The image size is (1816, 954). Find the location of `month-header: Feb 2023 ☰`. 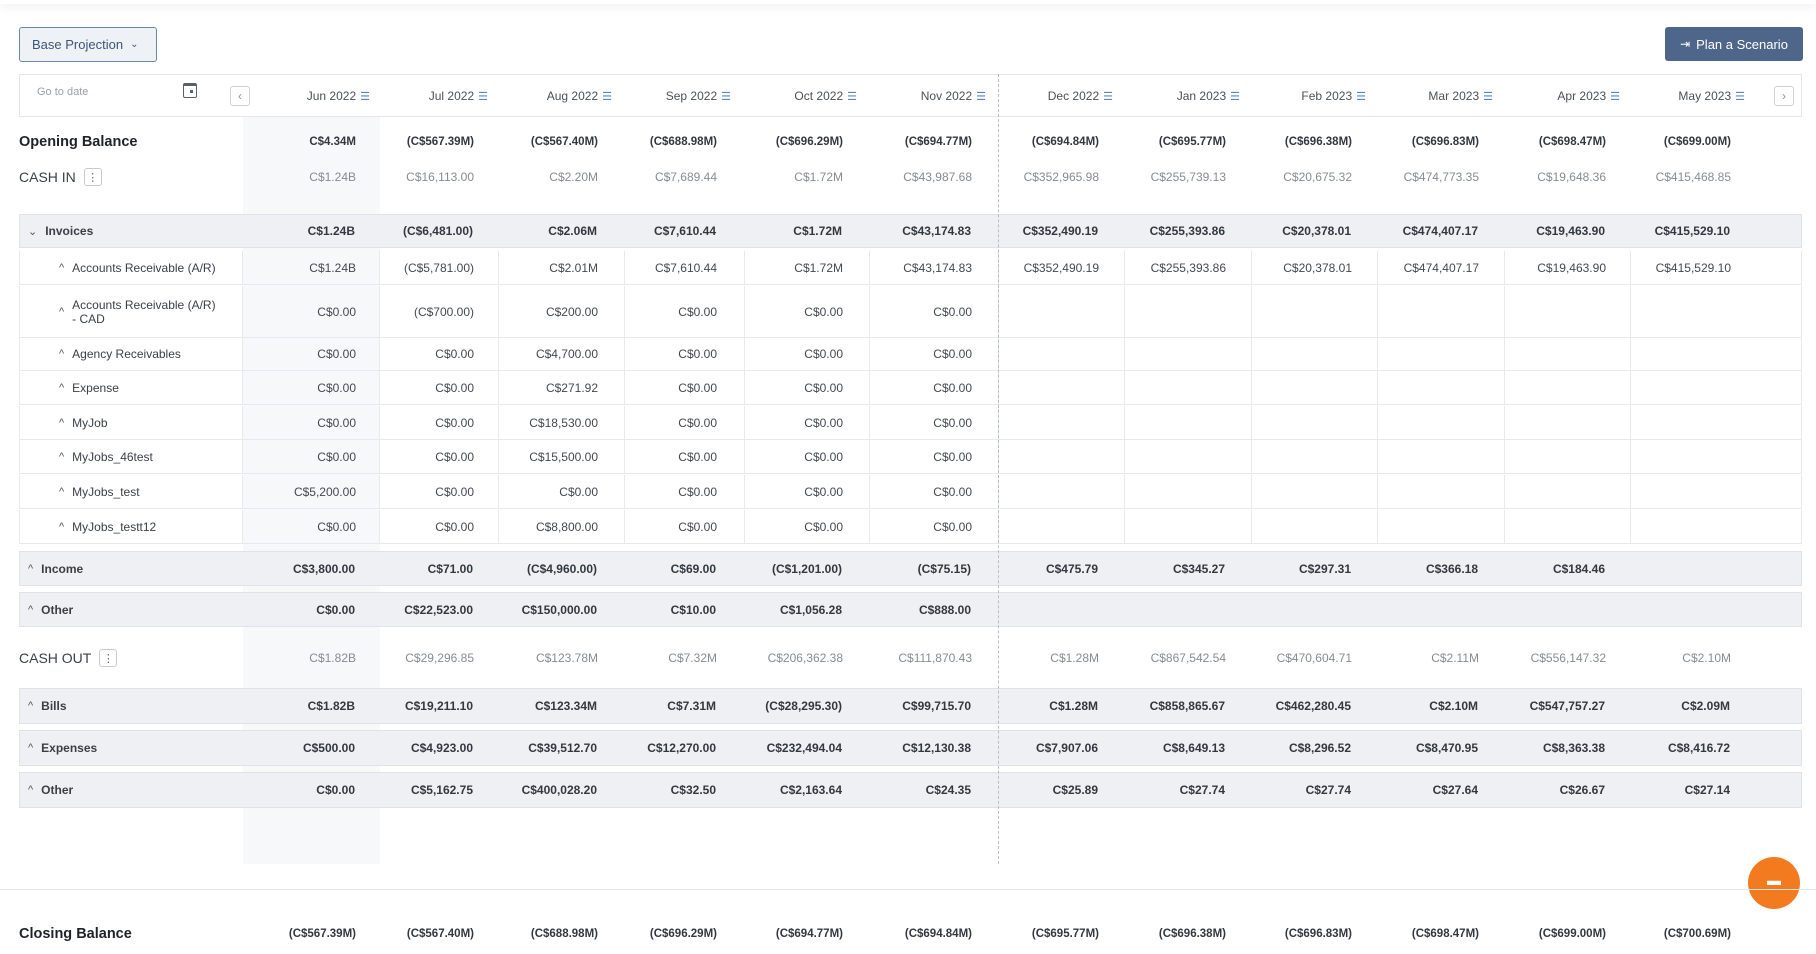

month-header: Feb 2023 ☰ is located at coordinates (1333, 96).